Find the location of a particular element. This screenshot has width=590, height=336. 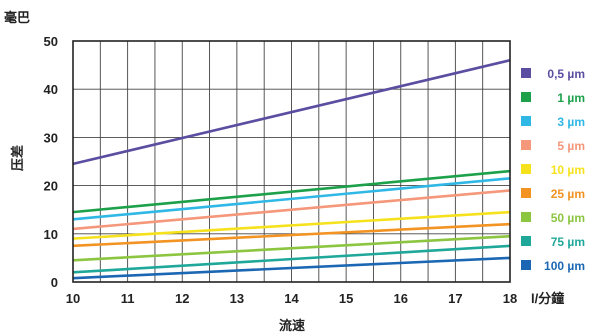

y-tick-label: 20 is located at coordinates (51, 186).